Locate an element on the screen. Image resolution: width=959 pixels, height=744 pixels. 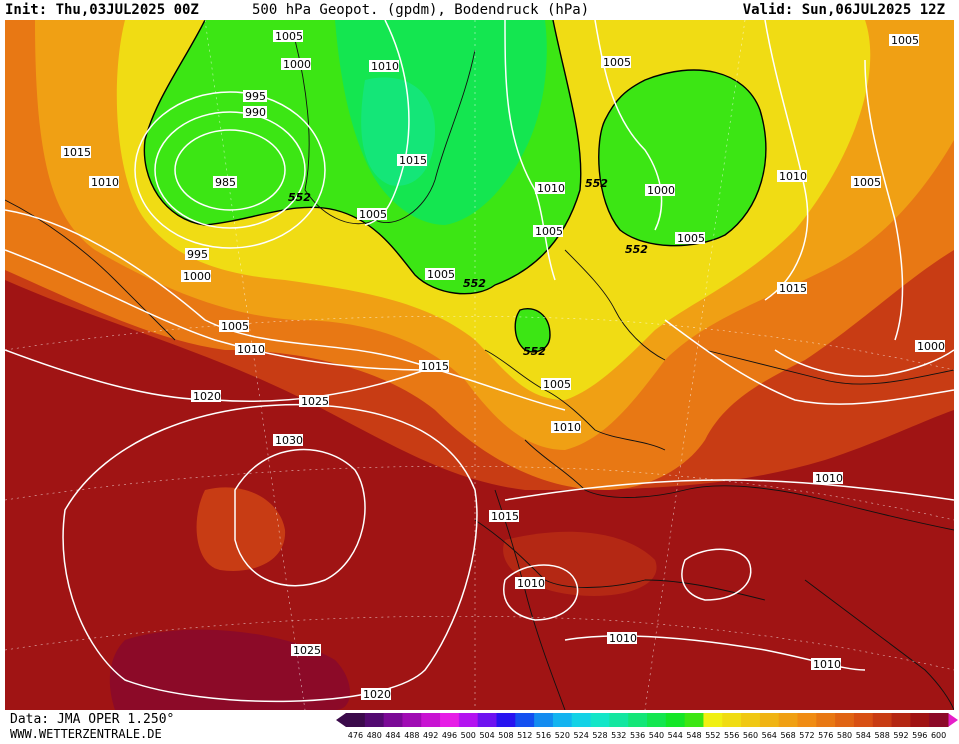
colorbar-label: 476 is located at coordinates (355, 735).